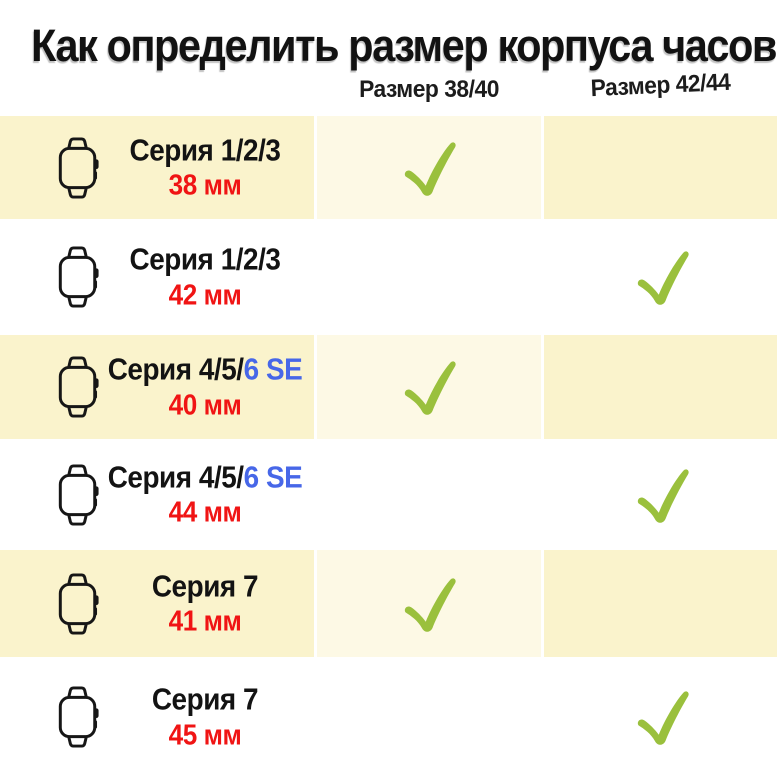 The image size is (777, 777). I want to click on column-header-38-40: Размер 38/40, so click(429, 89).